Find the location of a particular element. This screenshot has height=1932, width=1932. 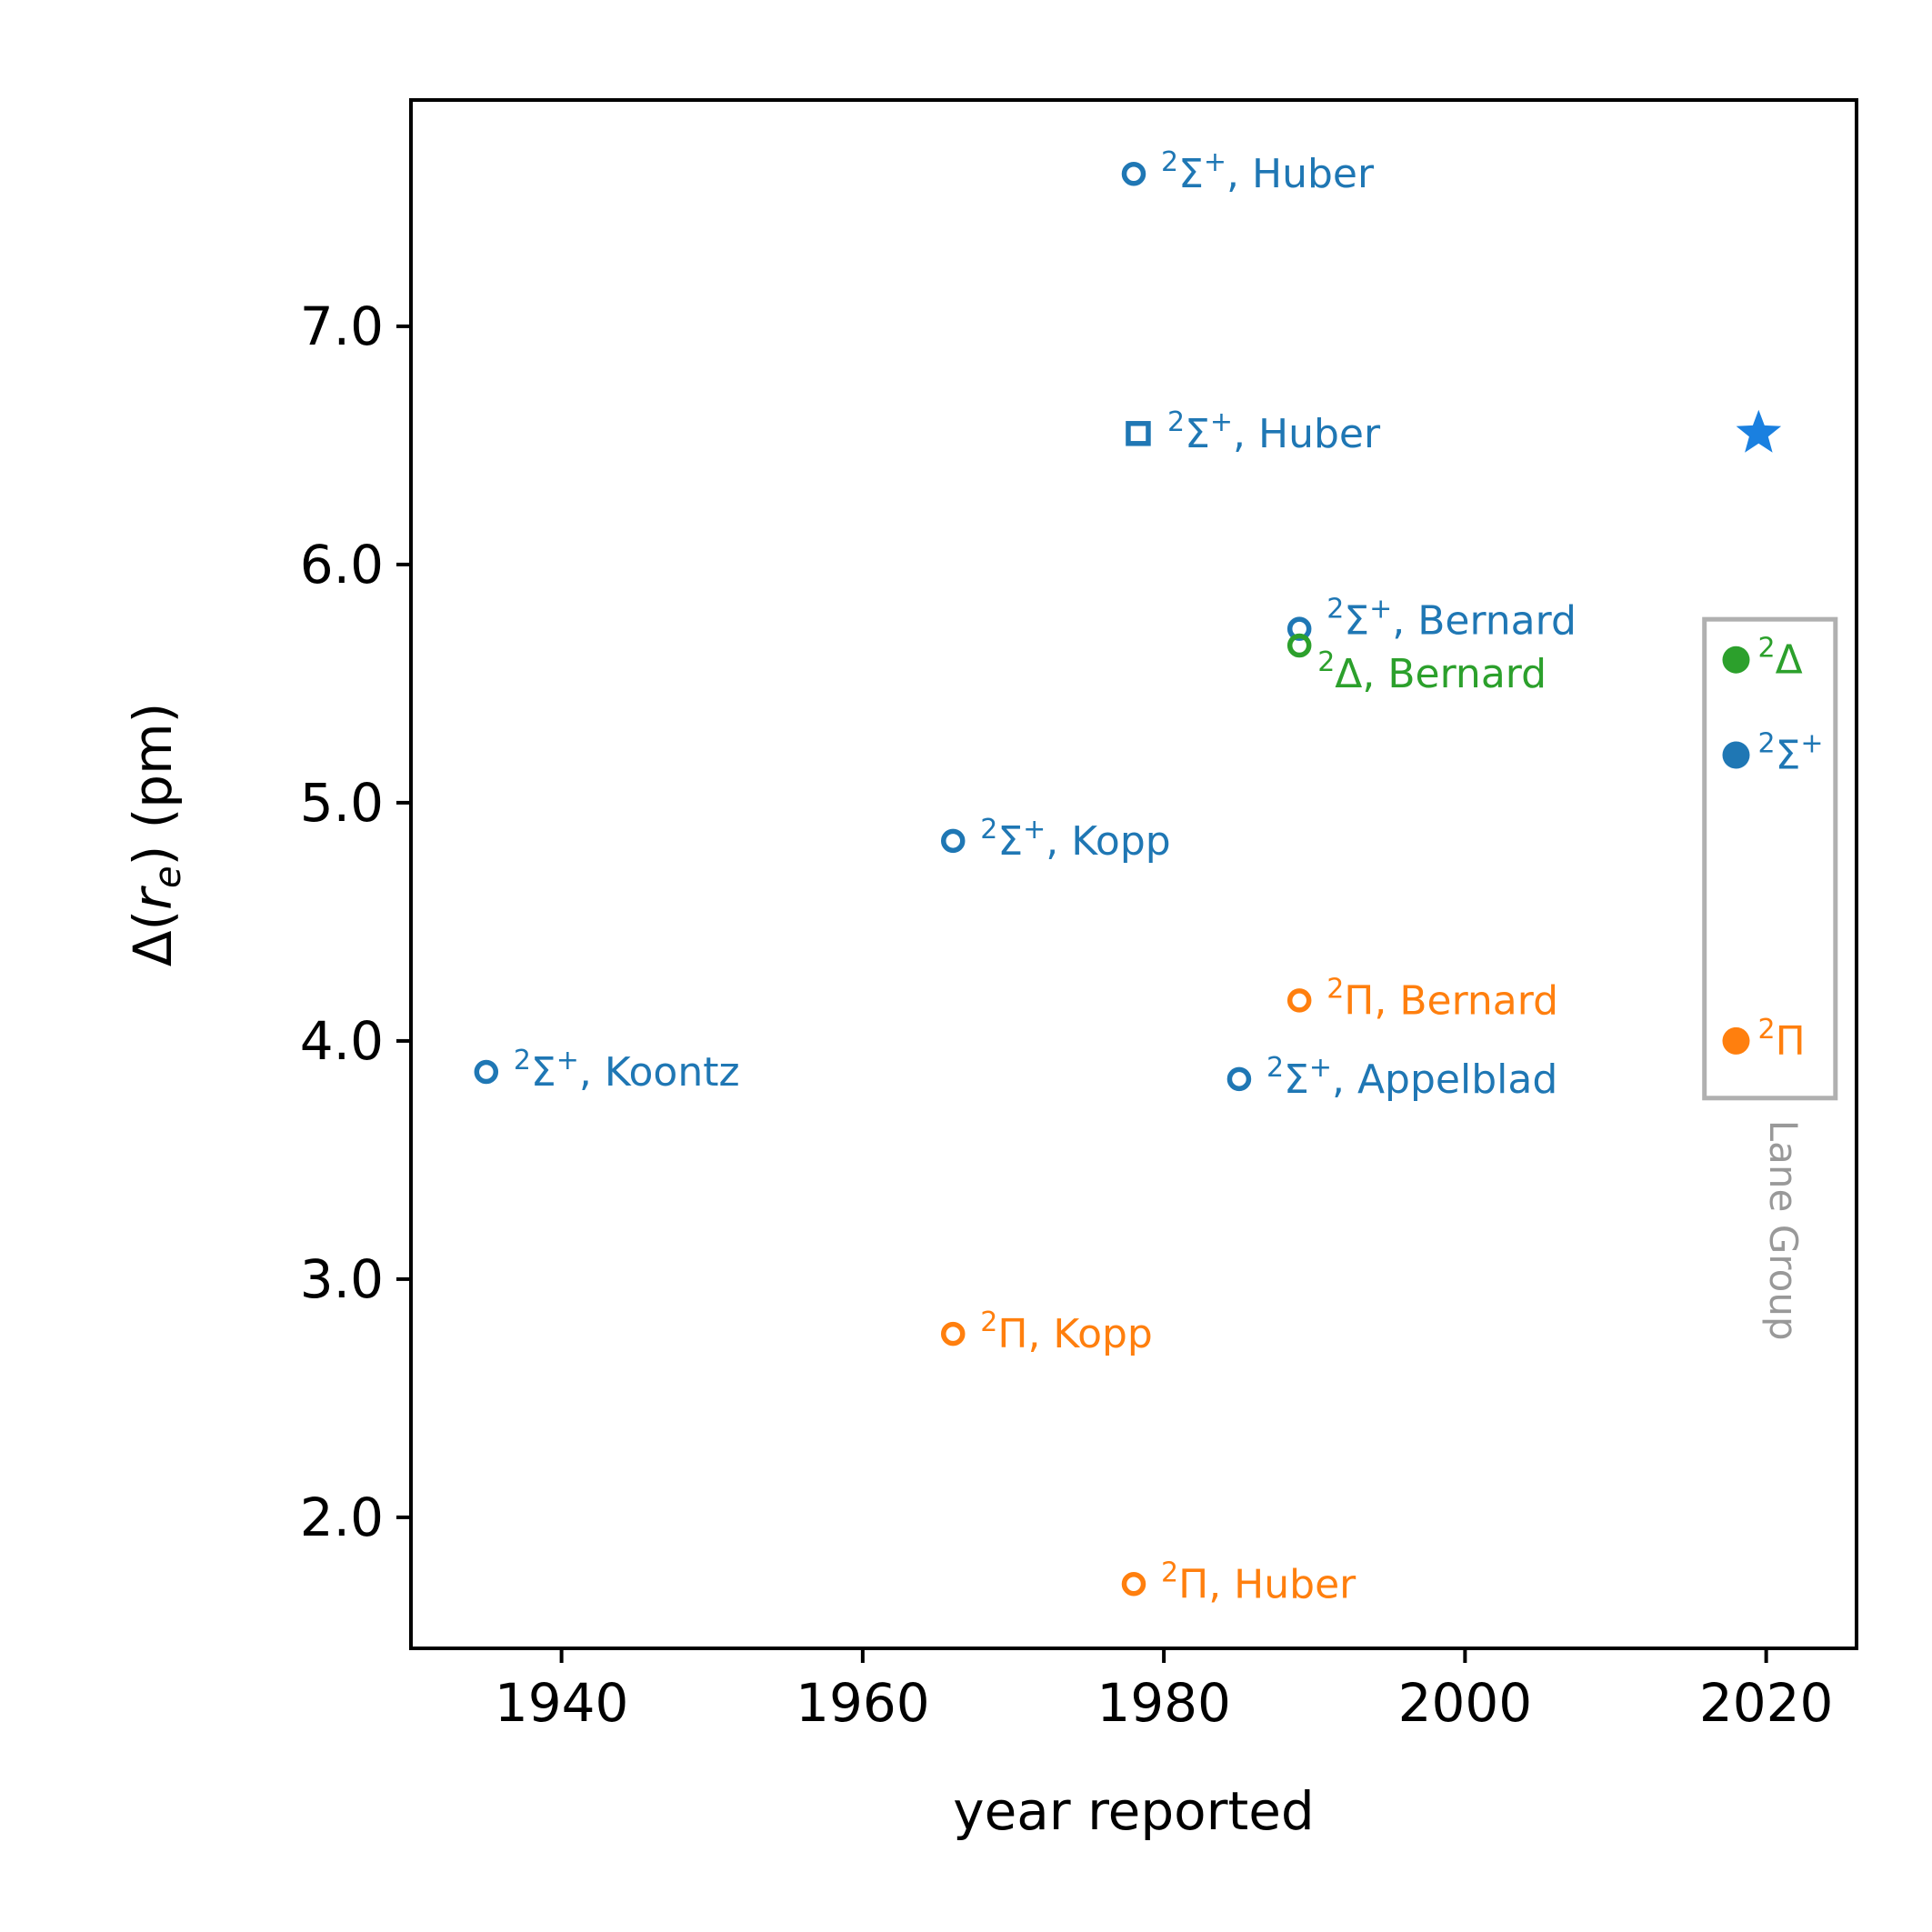

point-label: 2Σ+, Bernard is located at coordinates (1451, 619).